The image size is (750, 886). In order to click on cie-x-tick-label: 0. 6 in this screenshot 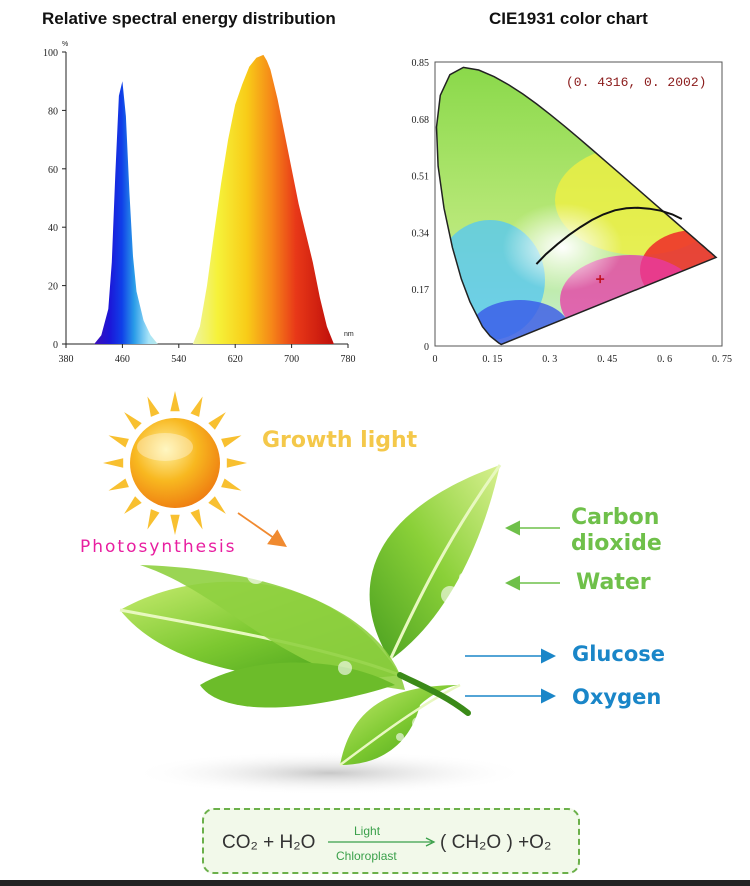, I will do `click(664, 359)`.